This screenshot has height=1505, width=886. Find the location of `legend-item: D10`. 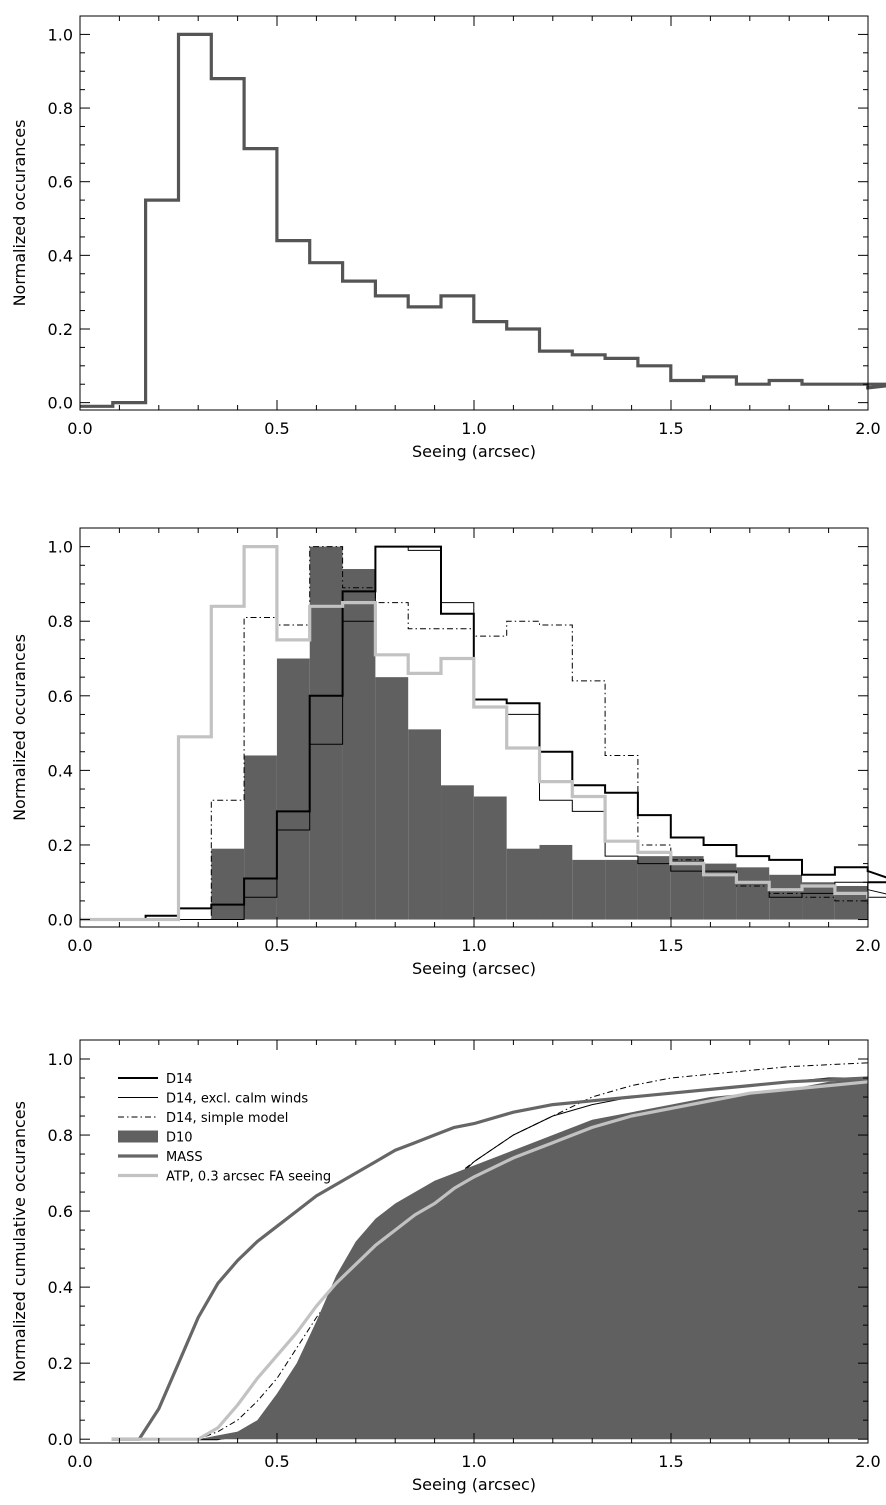

legend-item: D10 is located at coordinates (155, 1138).